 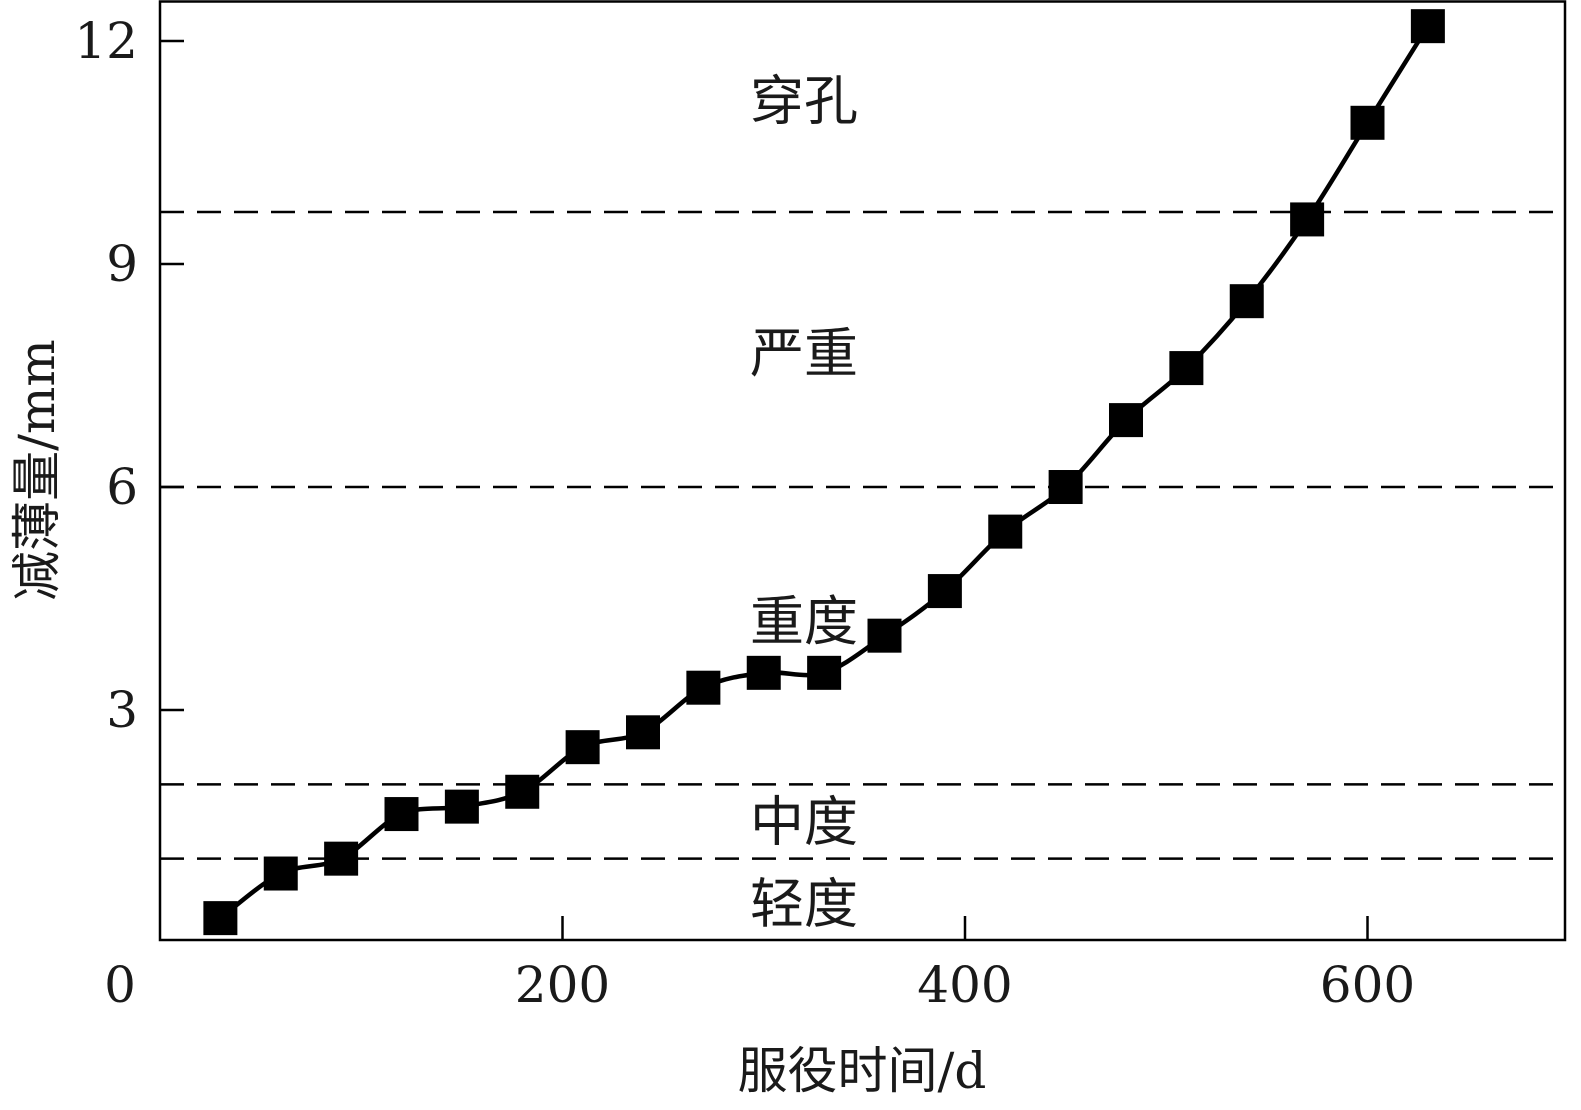 I want to click on zone-label-2: 重度, so click(x=804, y=621).